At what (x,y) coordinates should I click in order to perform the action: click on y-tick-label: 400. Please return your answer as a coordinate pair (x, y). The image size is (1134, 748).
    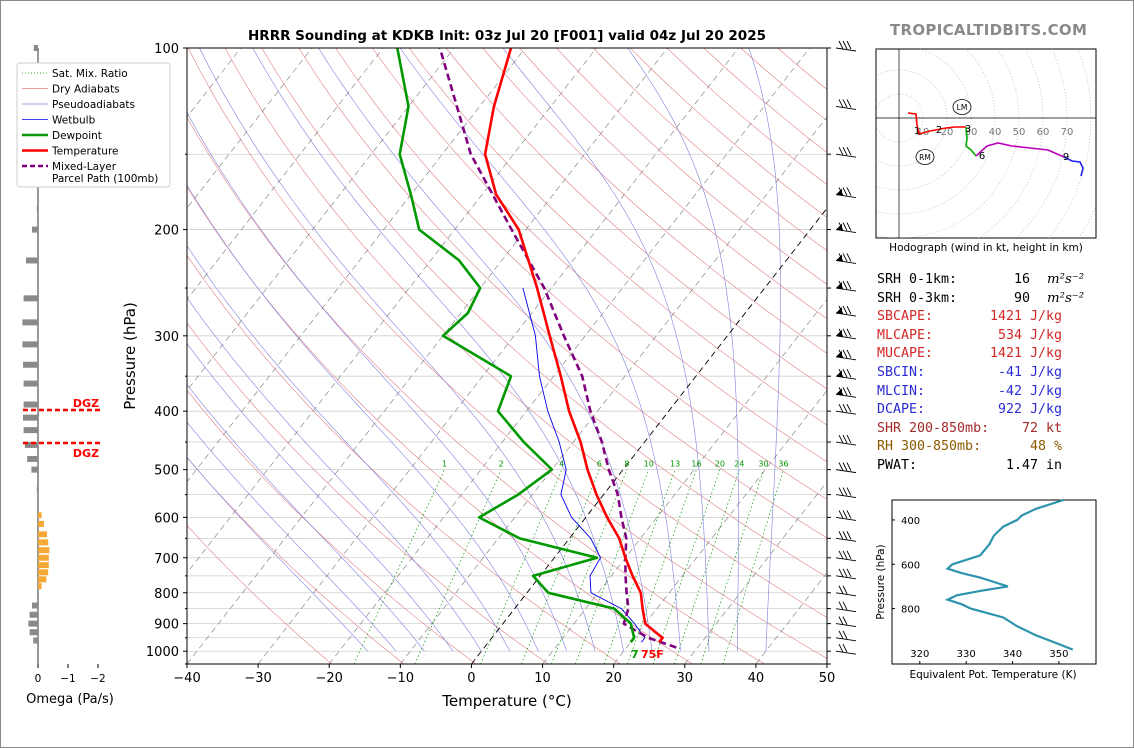
    Looking at the image, I should click on (166, 412).